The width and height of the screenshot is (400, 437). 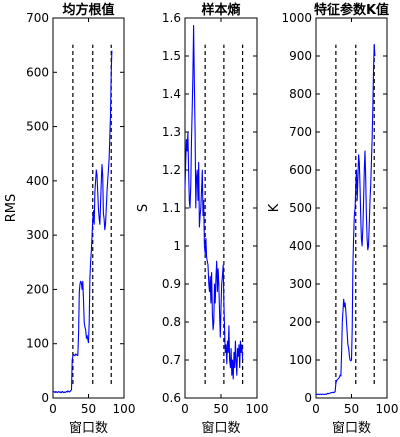 I want to click on y-axis-label-2: S, so click(x=143, y=208).